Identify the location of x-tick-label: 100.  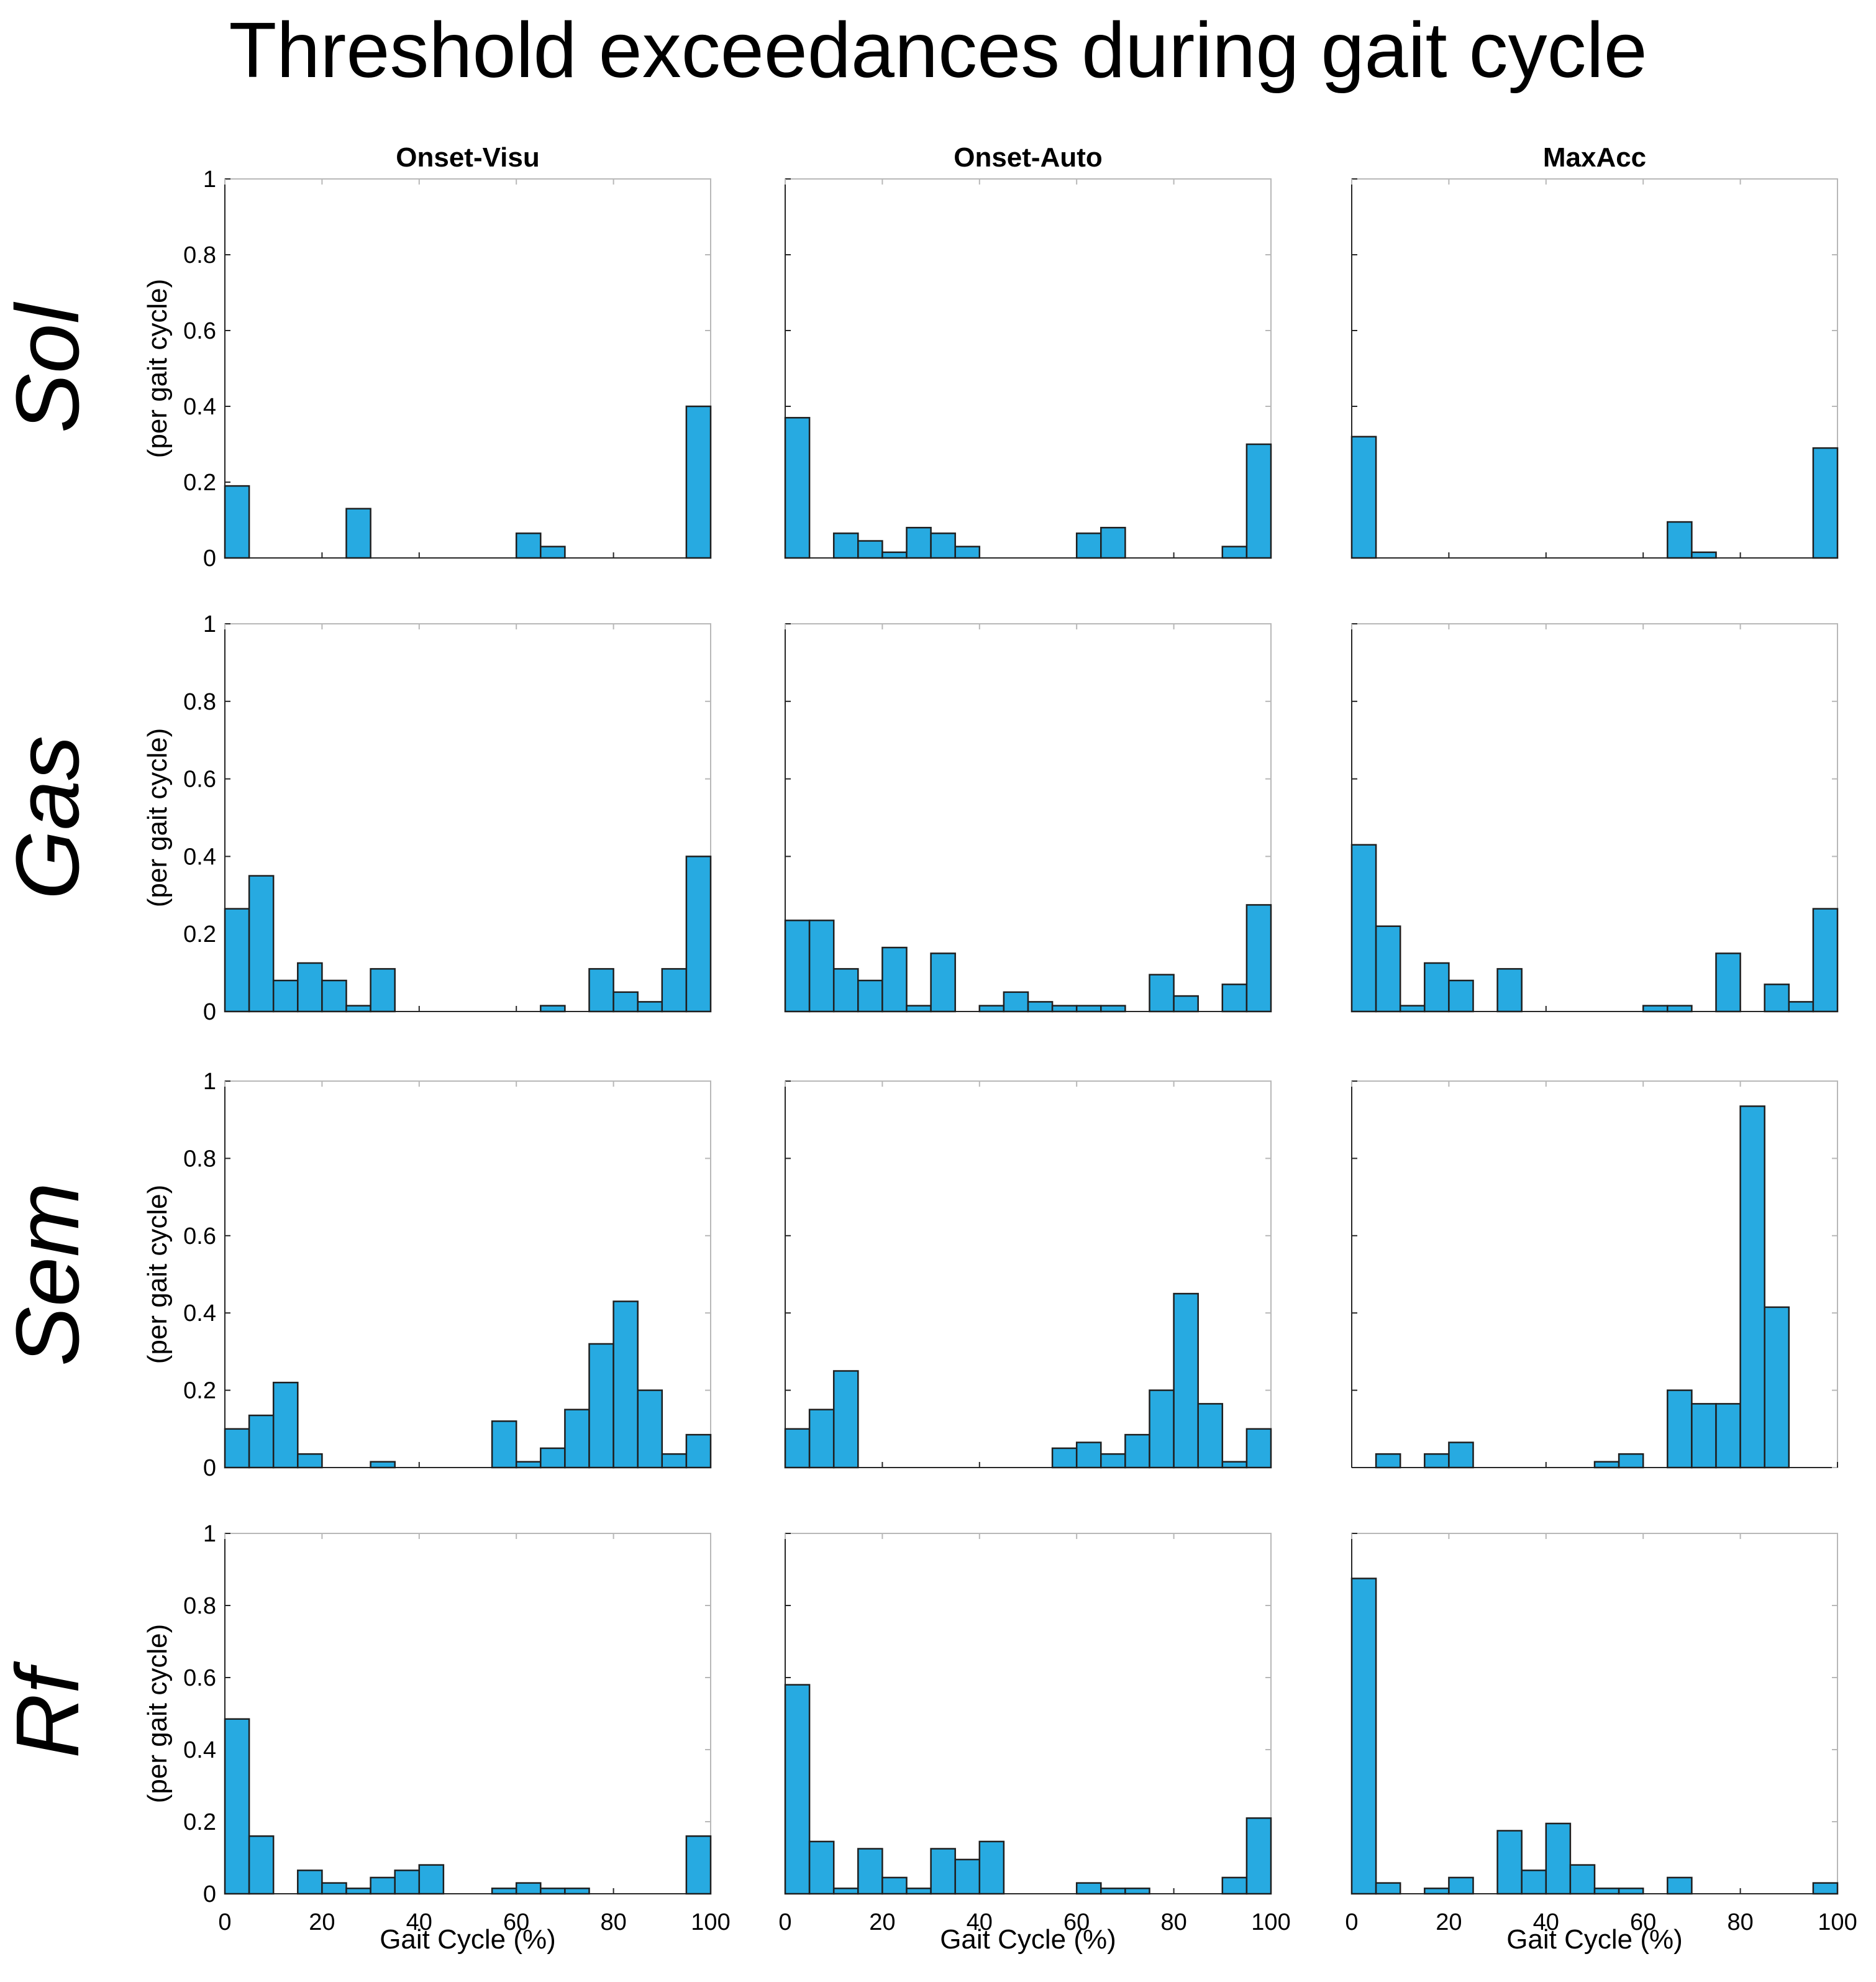
(711, 1922).